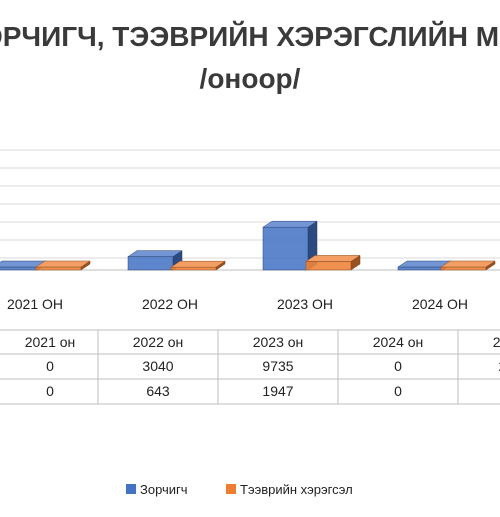 Image resolution: width=500 pixels, height=517 pixels. Describe the element at coordinates (19, 268) in the screenshot. I see `bar-passenger-0-front` at that location.